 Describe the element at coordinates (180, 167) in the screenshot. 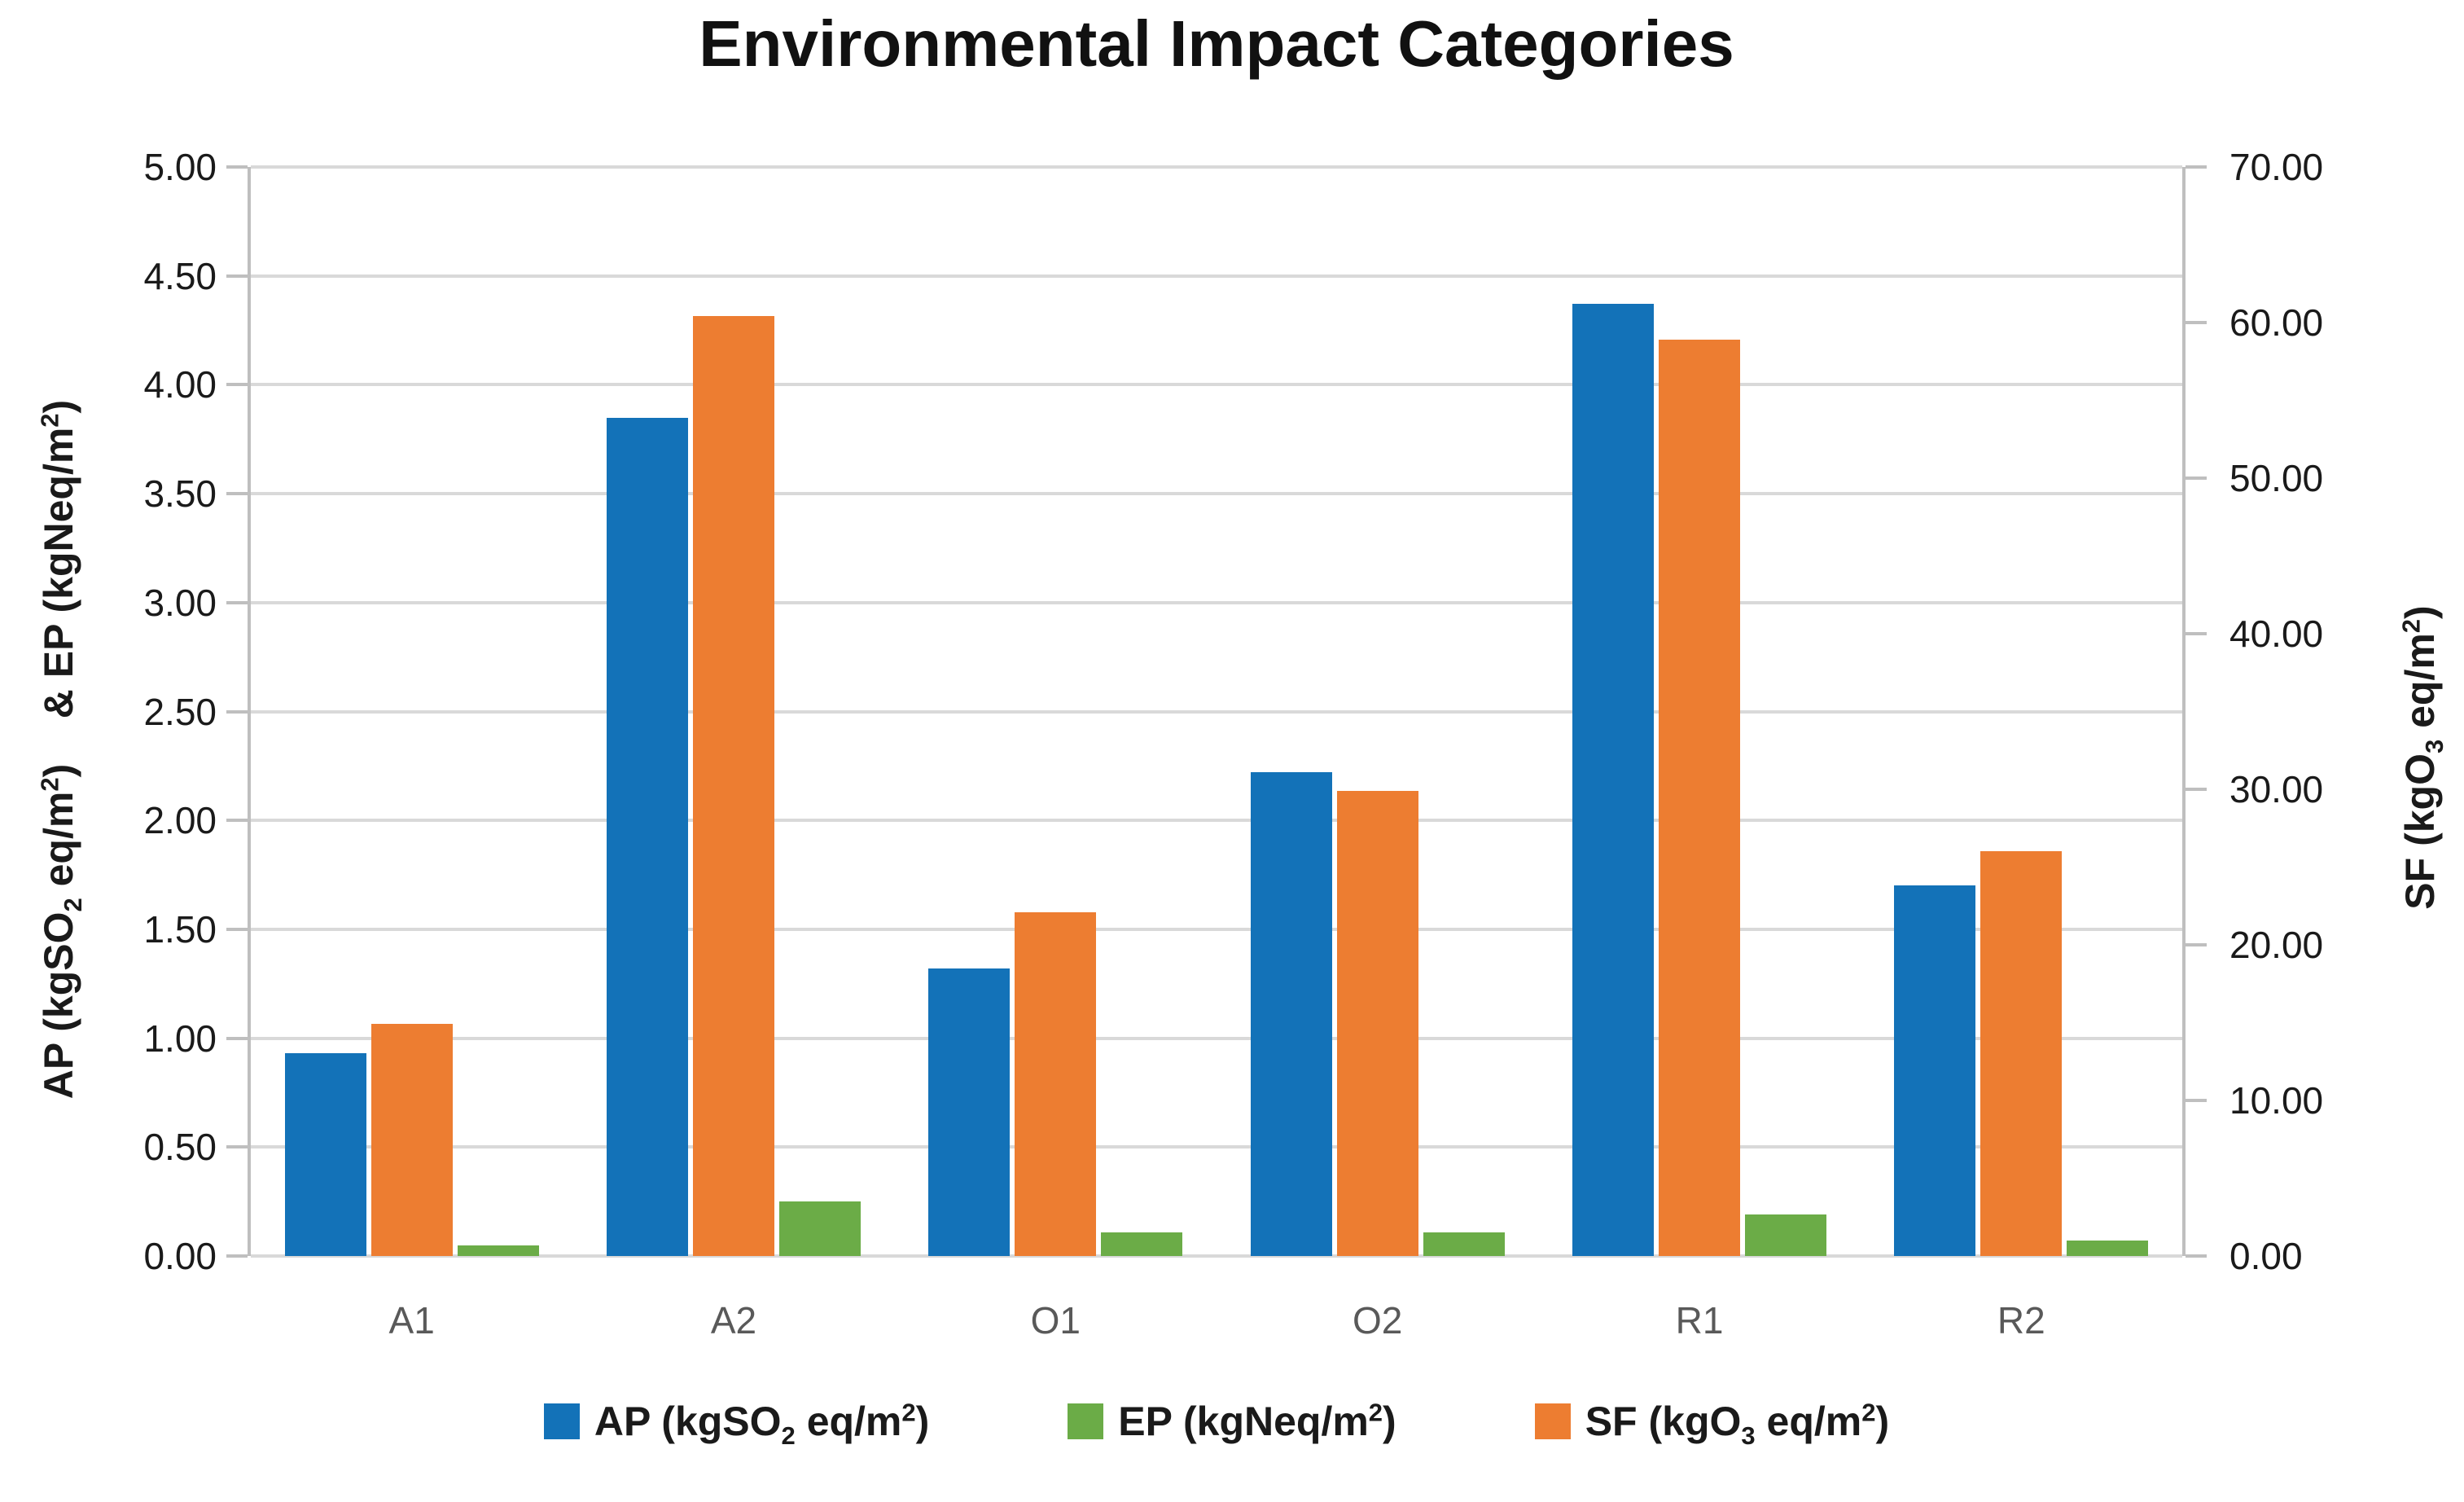

I see `left-axis-tick-label: 5.00` at that location.